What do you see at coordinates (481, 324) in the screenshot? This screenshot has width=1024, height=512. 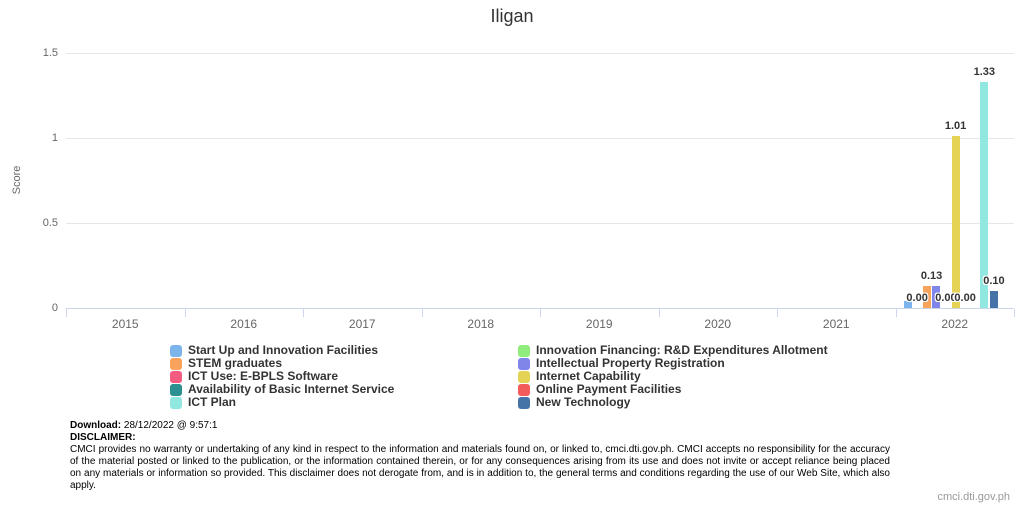 I see `x-category-label-2018: 2018` at bounding box center [481, 324].